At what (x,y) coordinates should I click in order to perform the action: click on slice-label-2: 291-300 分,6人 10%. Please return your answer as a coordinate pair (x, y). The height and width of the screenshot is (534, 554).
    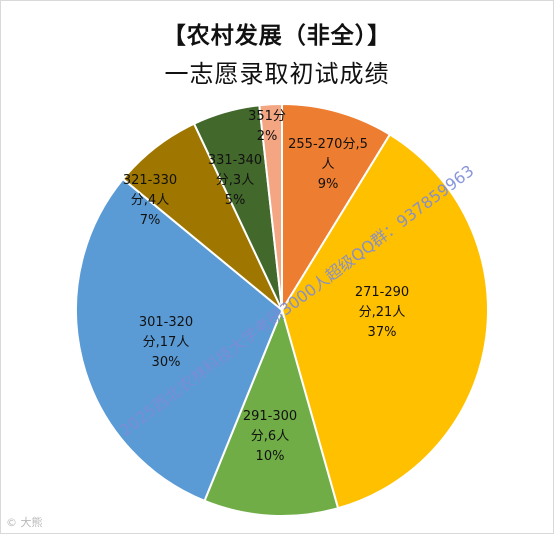
    Looking at the image, I should click on (270, 436).